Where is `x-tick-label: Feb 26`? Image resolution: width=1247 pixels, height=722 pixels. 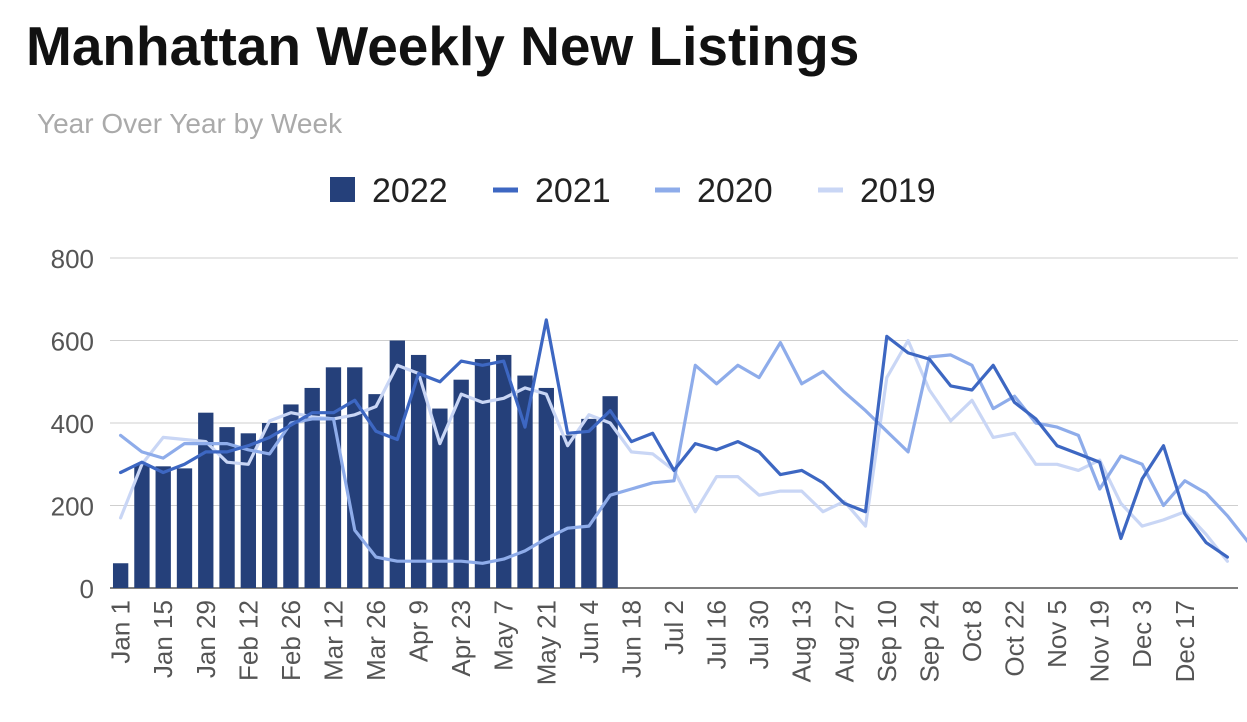
x-tick-label: Feb 26 is located at coordinates (291, 640).